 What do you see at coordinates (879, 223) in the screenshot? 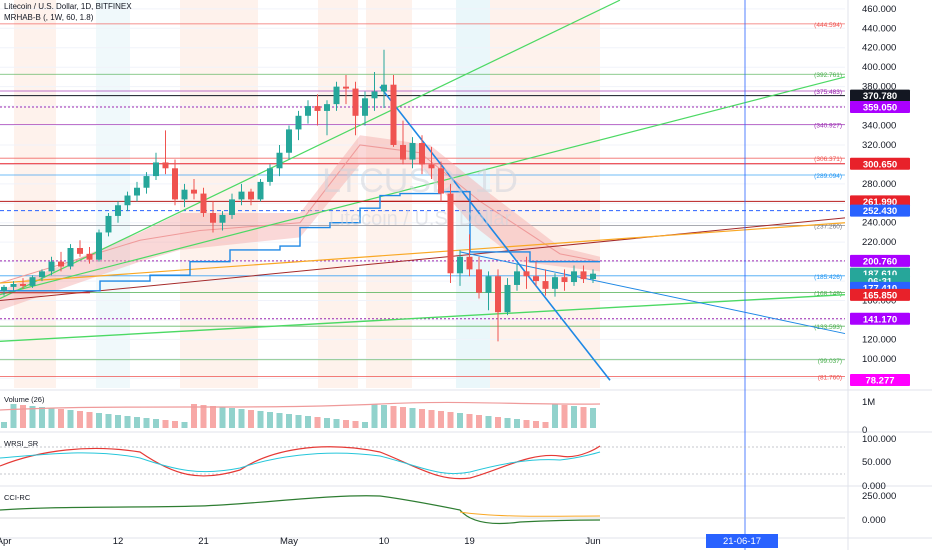
I see `price-tick: 240.000` at bounding box center [879, 223].